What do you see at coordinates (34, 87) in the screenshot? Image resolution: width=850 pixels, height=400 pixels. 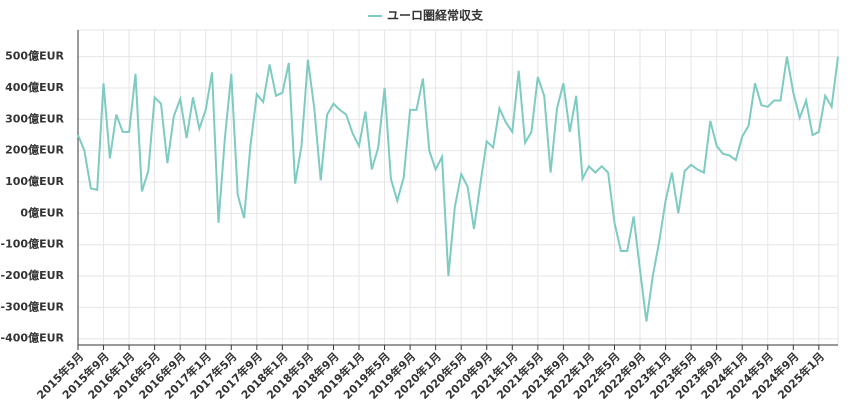 I see `y-tick-label: 400億EUR` at bounding box center [34, 87].